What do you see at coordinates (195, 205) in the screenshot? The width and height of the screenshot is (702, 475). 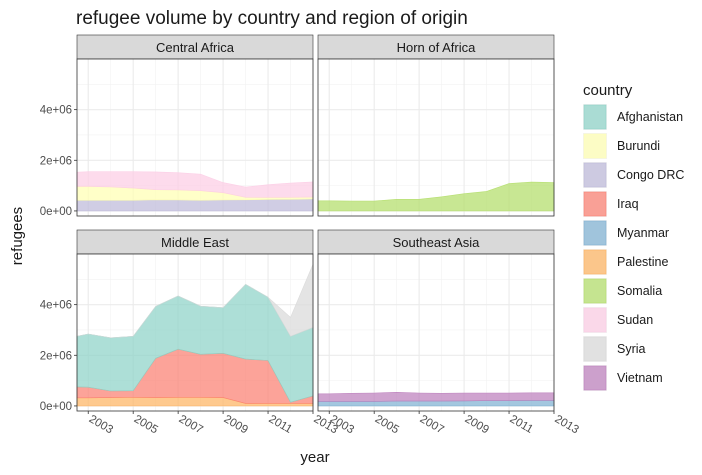 I see `area-congo-drc` at bounding box center [195, 205].